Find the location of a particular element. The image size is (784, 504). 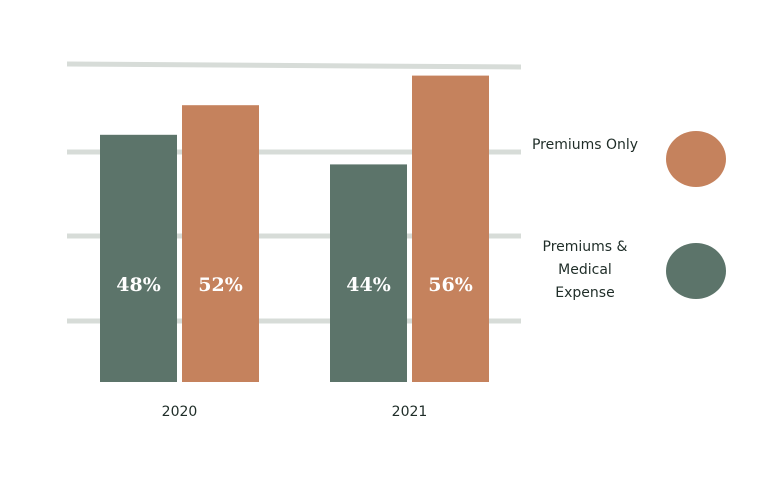

data-label: 48% is located at coordinates (138, 285).